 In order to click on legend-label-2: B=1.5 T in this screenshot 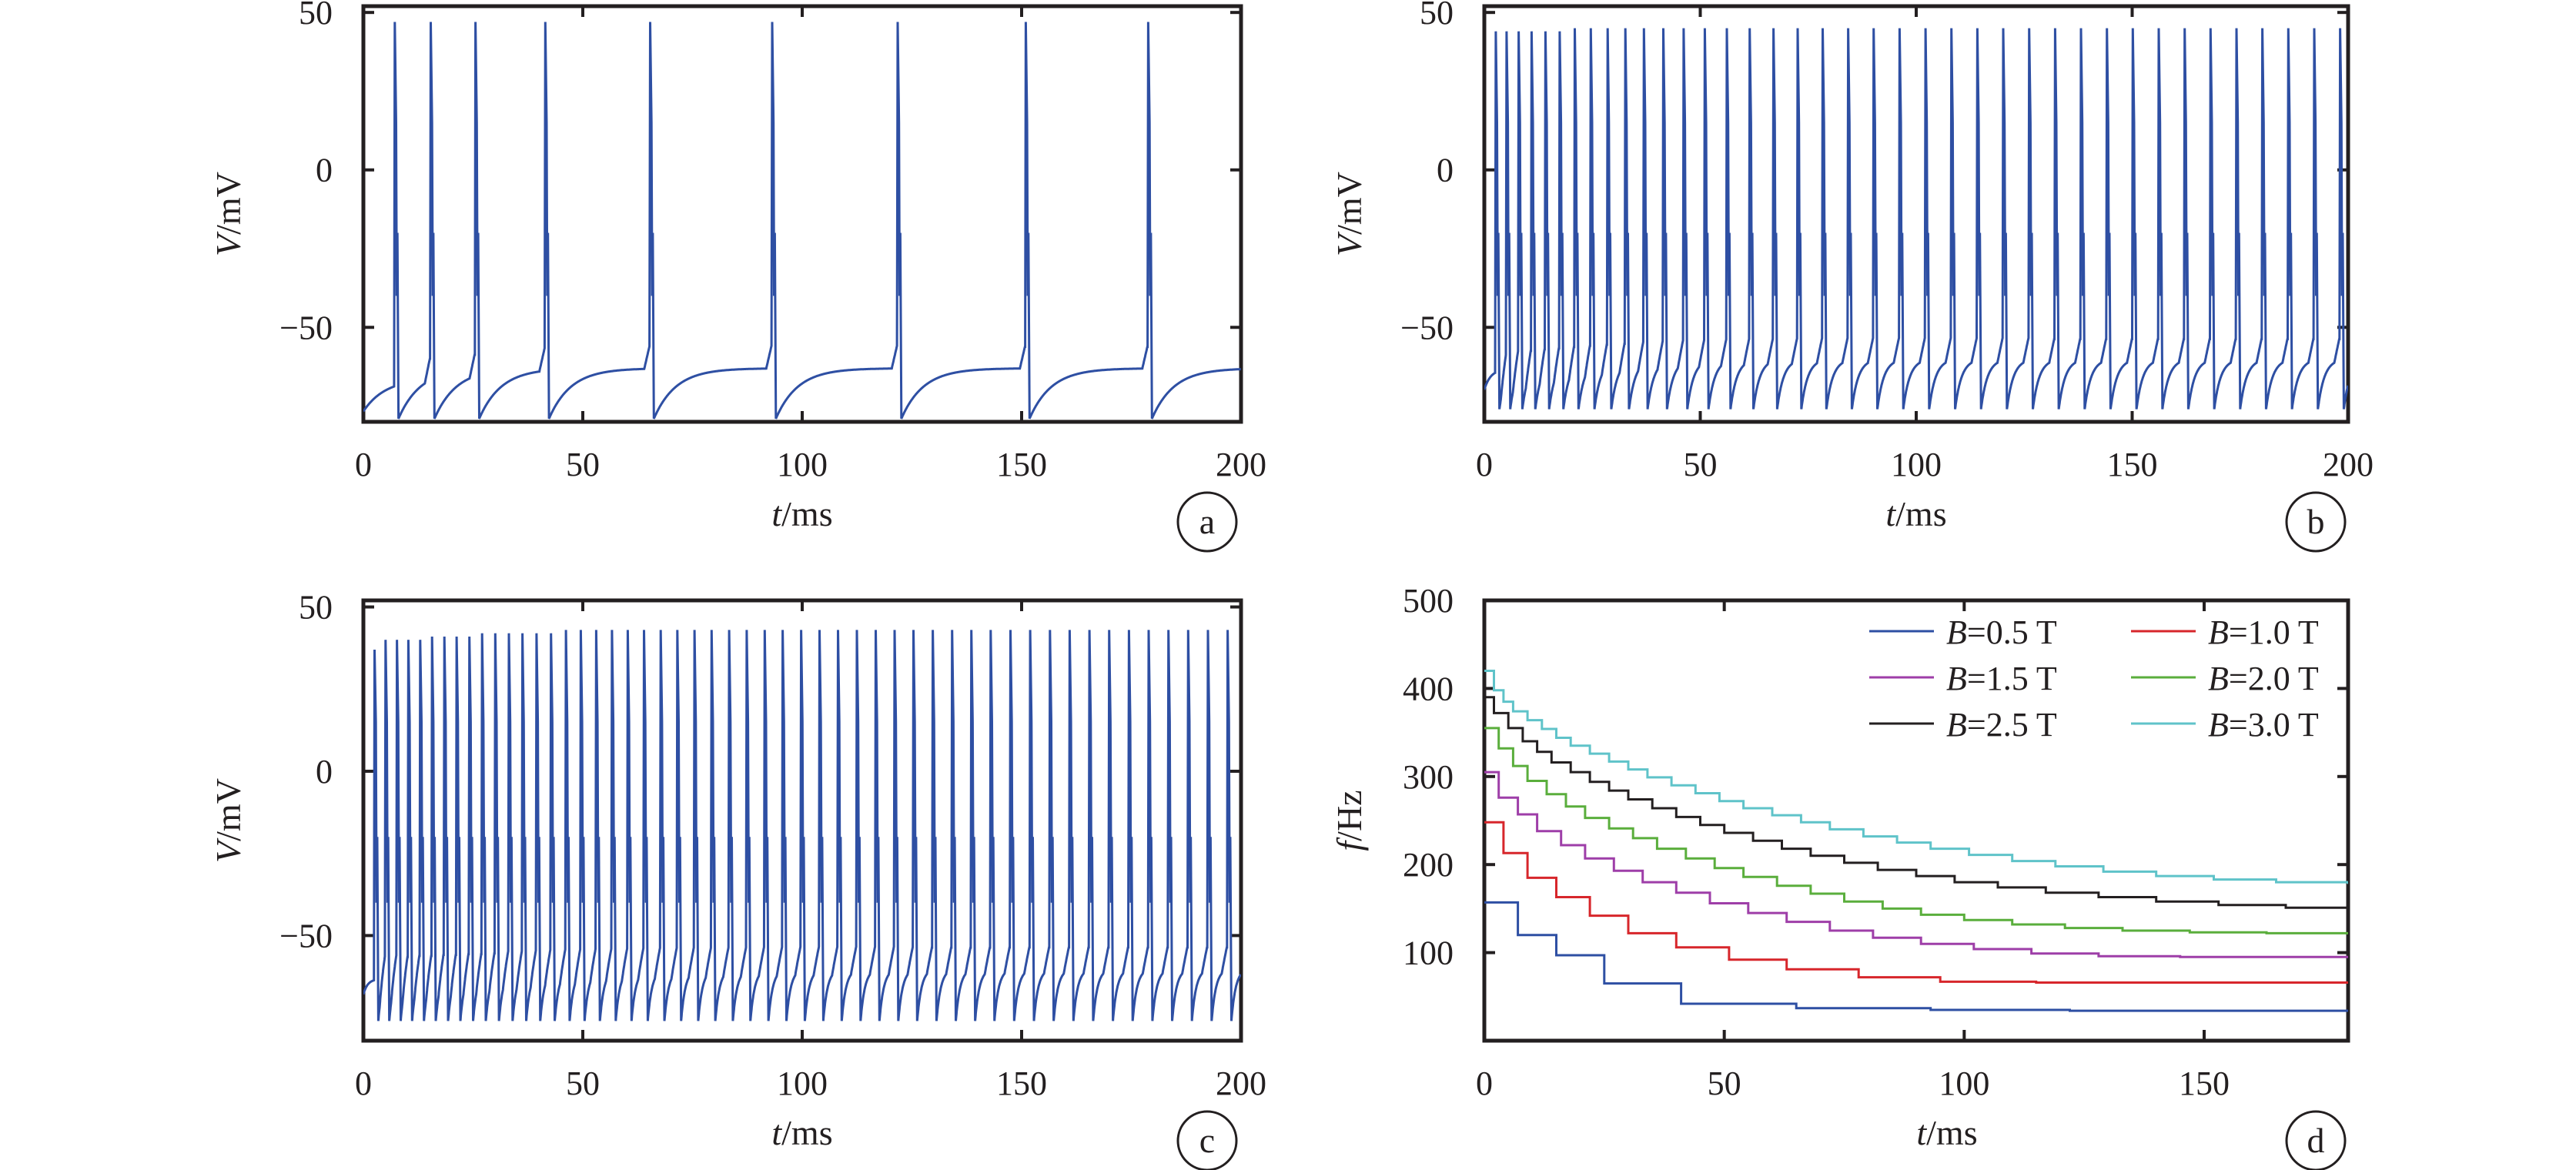, I will do `click(2002, 678)`.